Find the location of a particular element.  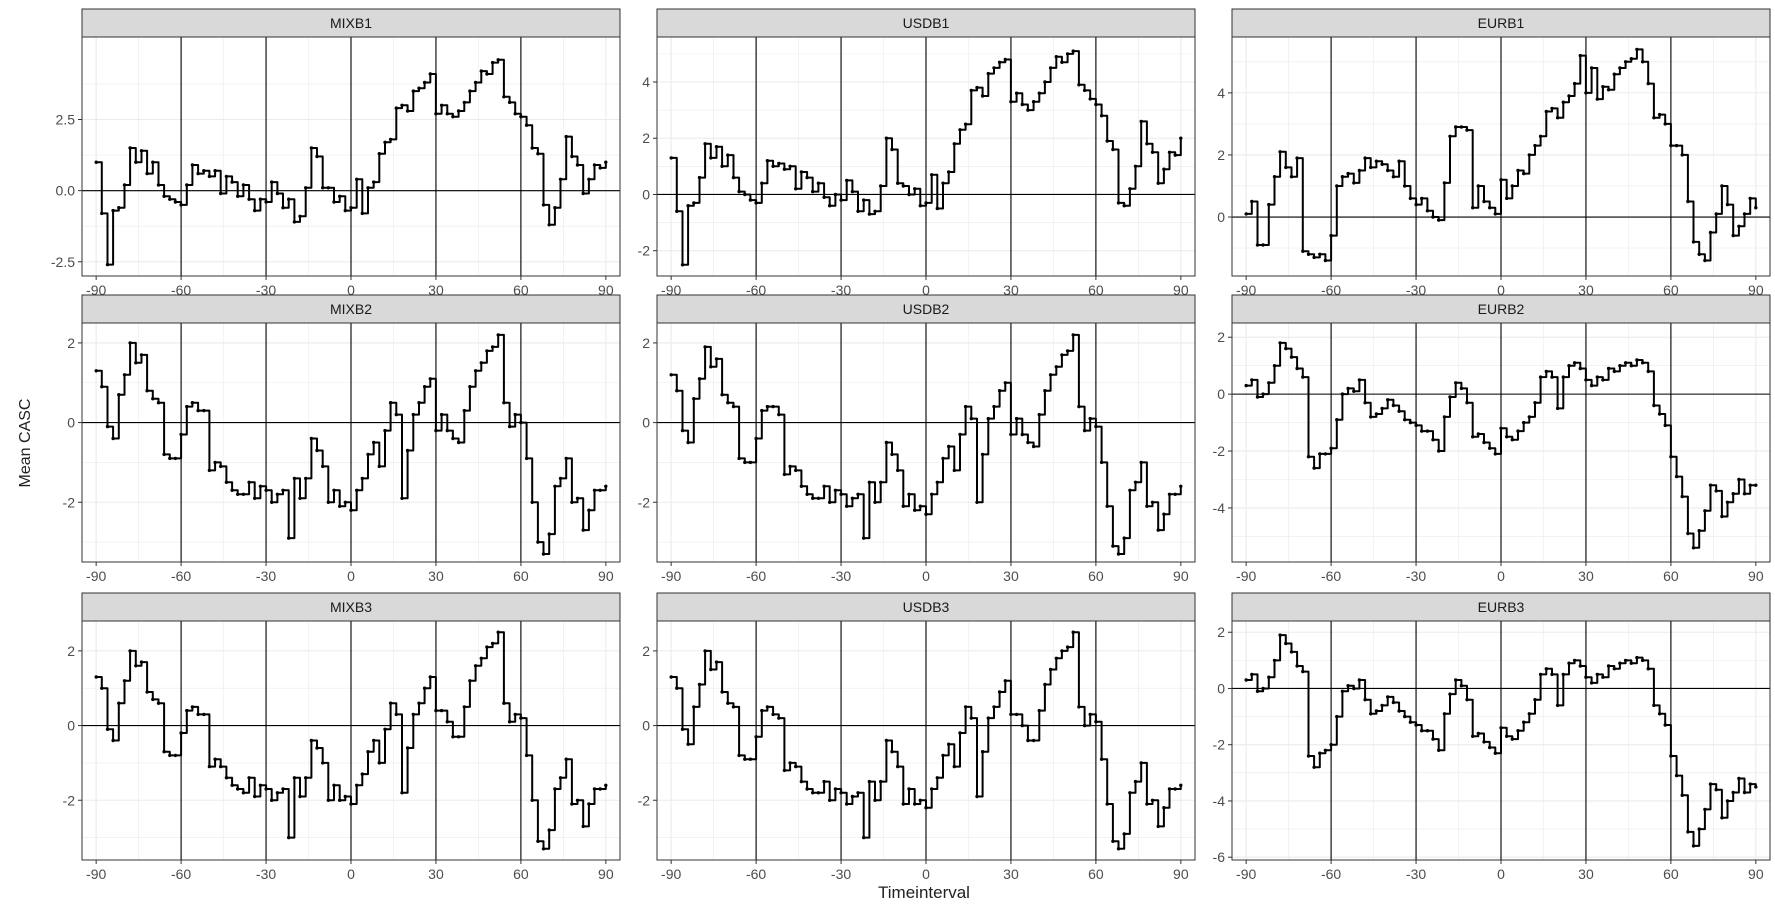

strip-title-usdb3: USDB3 is located at coordinates (926, 607).